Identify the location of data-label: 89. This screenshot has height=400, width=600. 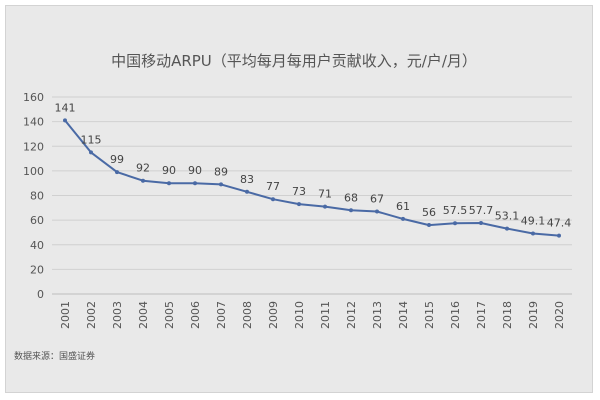
(221, 171).